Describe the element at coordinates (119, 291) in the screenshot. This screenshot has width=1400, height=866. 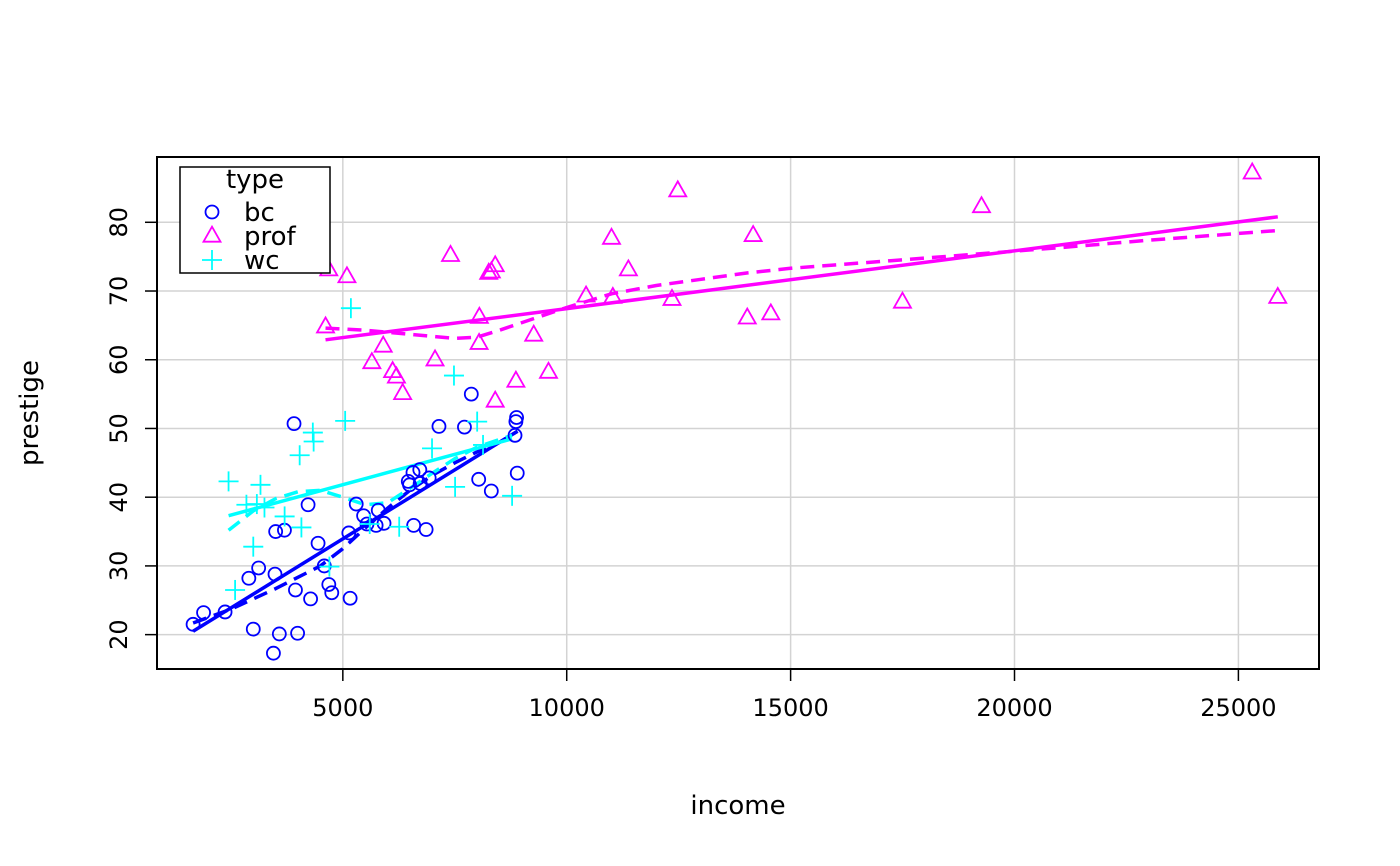
I see `y-tick-label: 70` at that location.